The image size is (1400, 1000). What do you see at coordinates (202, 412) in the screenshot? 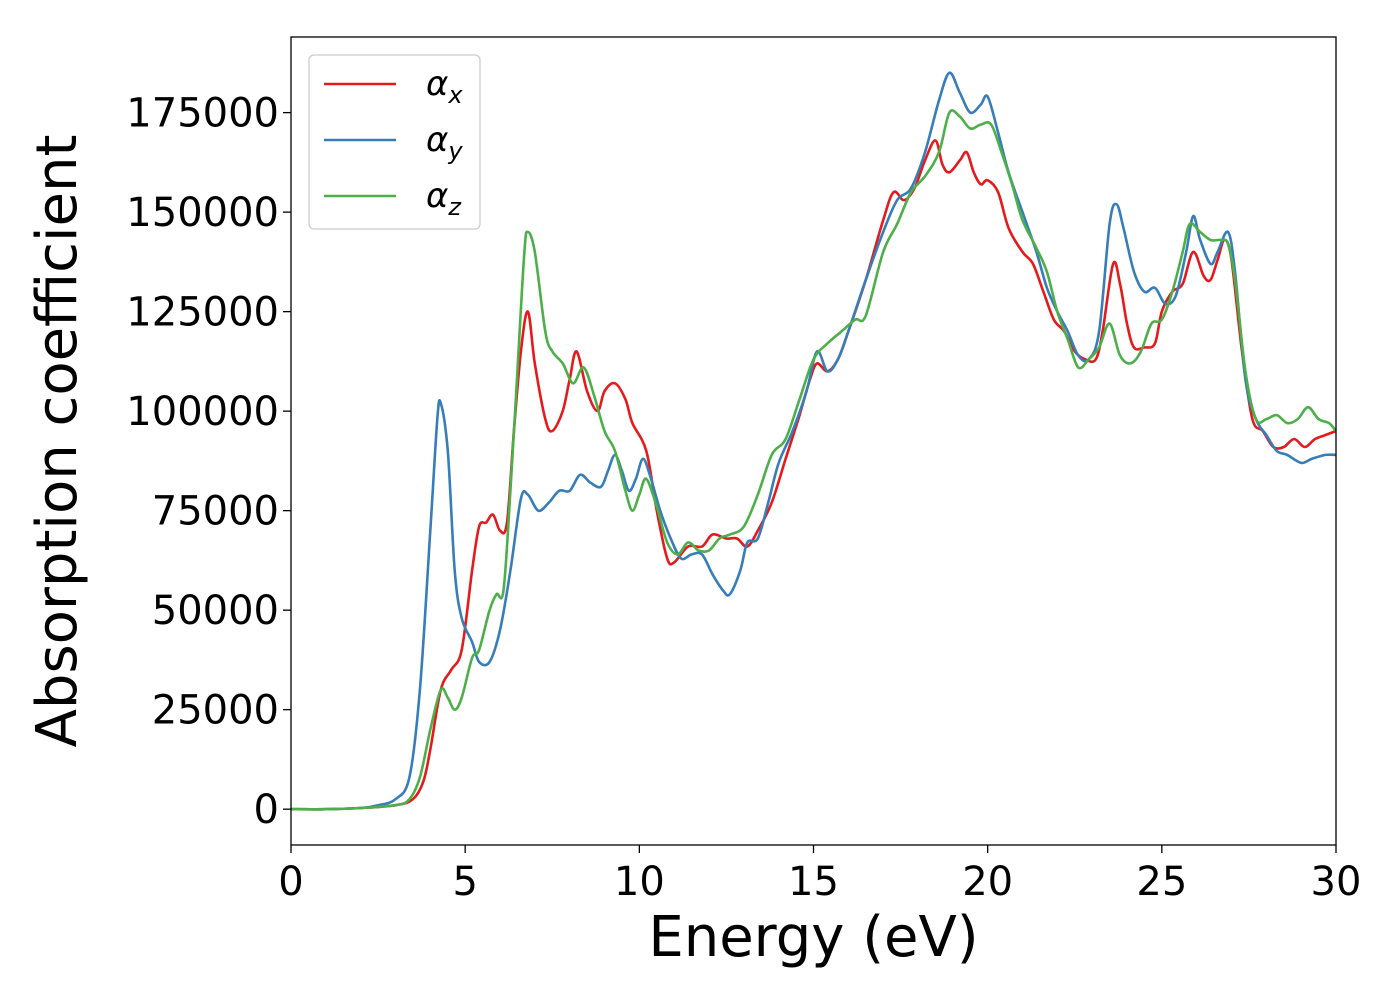
I see `y-tick-label: 100000` at bounding box center [202, 412].